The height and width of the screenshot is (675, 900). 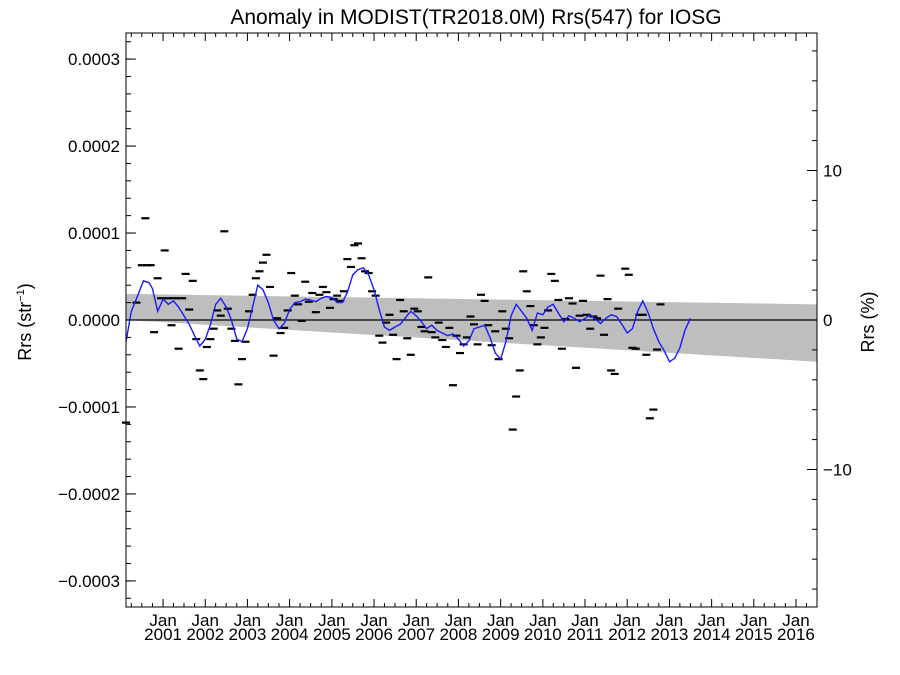 I want to click on y2-tick-label: 0, so click(x=827, y=320).